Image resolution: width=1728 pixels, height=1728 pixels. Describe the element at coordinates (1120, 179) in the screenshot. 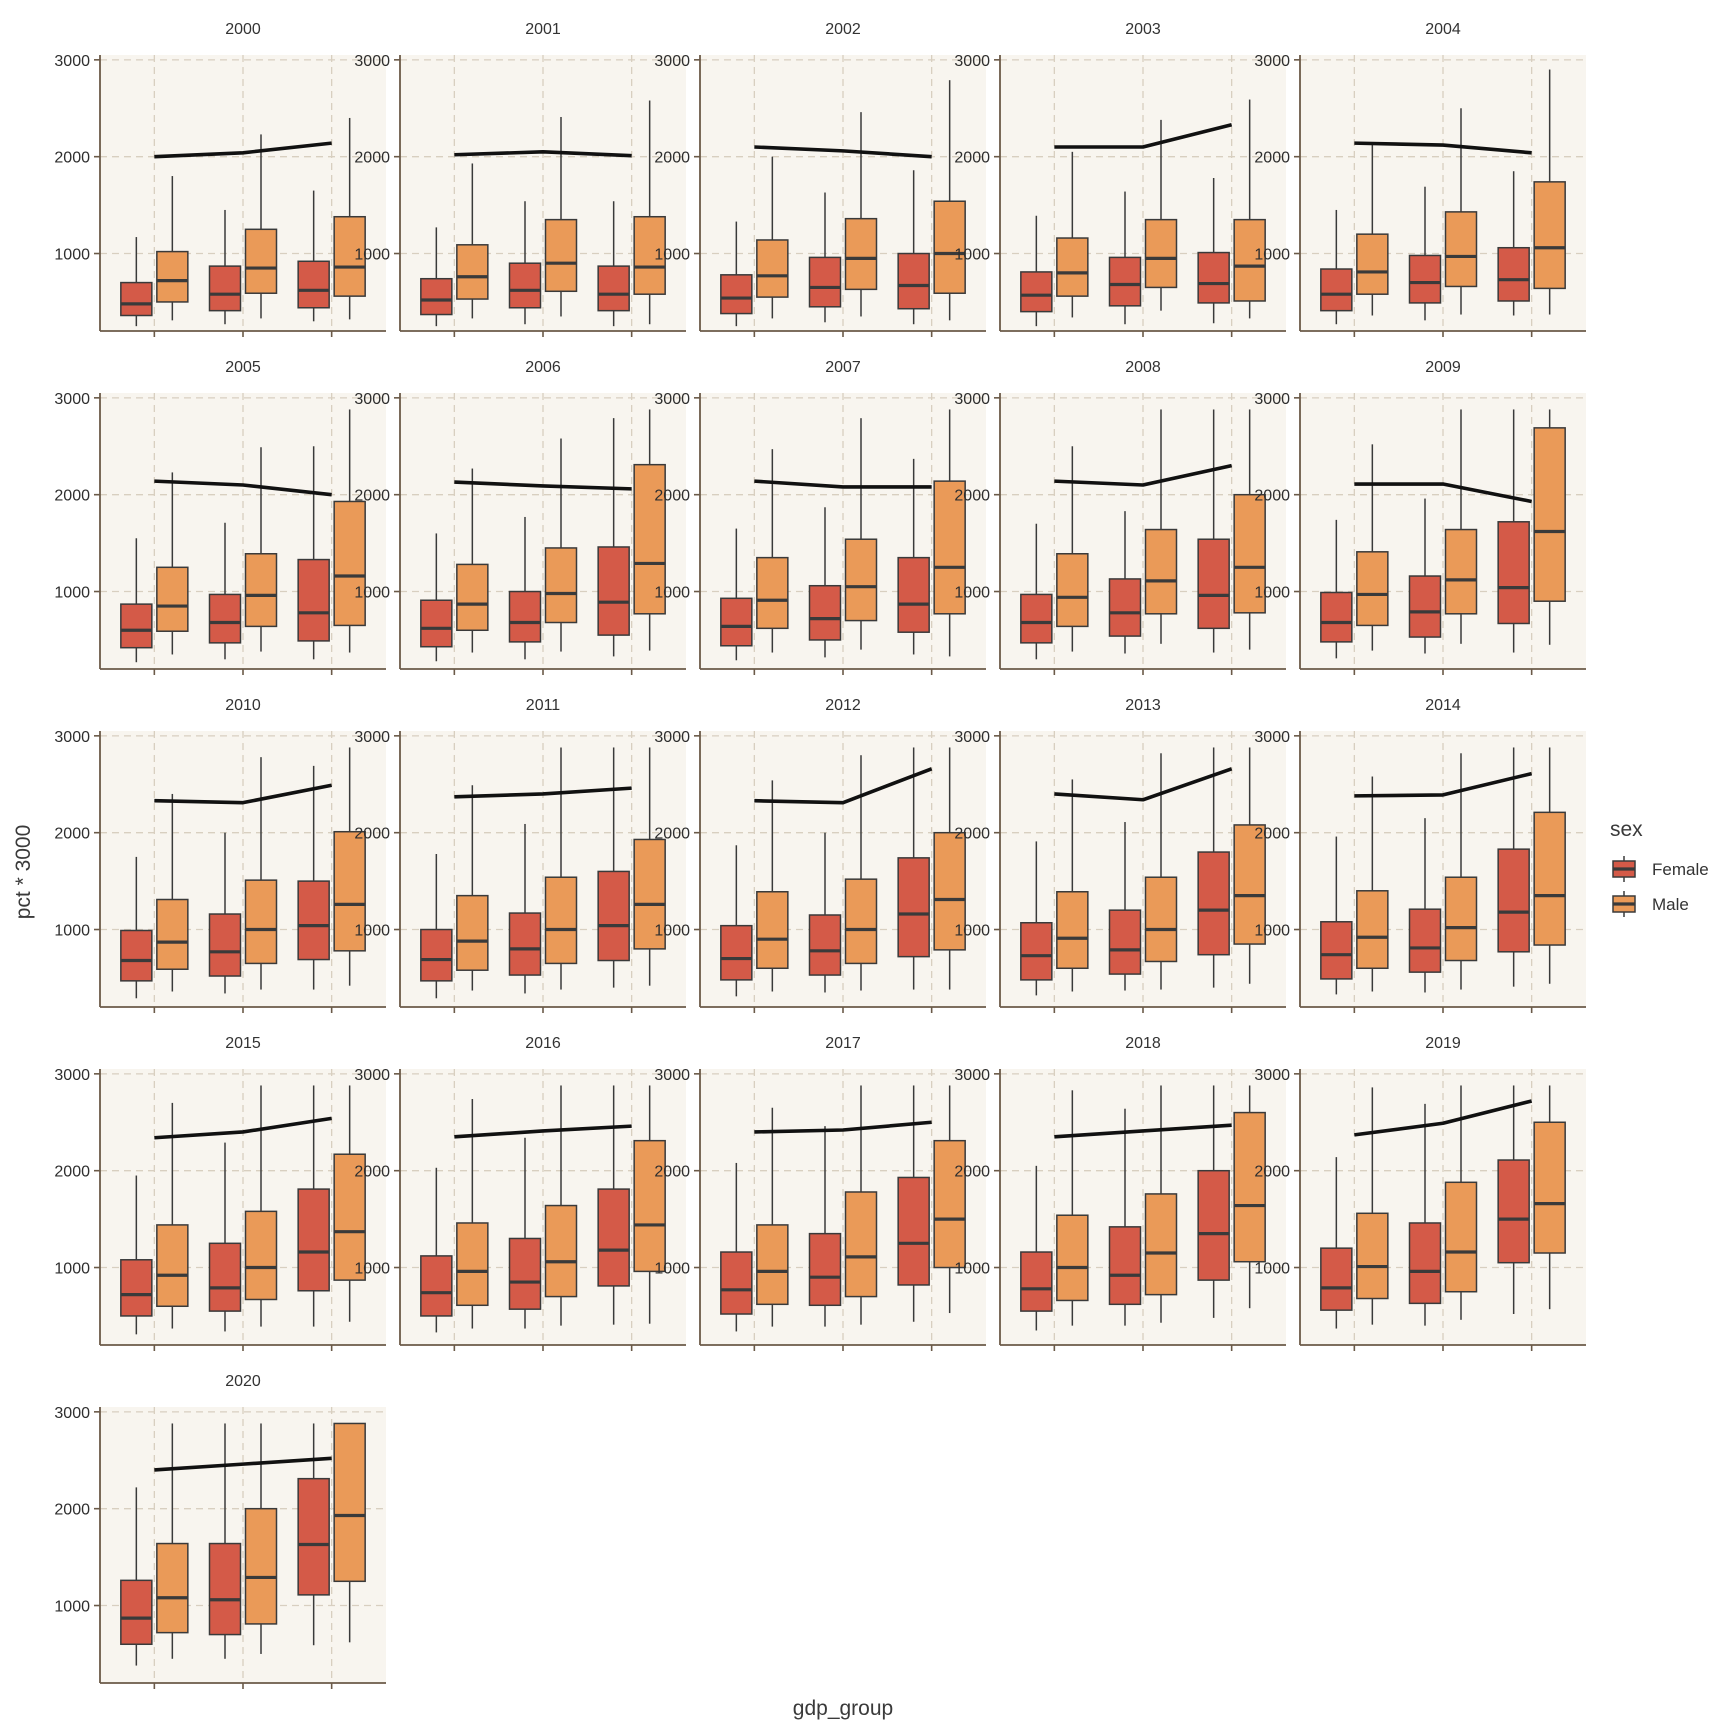

I see `facet-panel-2003: 2003 1000 2000 3000` at that location.